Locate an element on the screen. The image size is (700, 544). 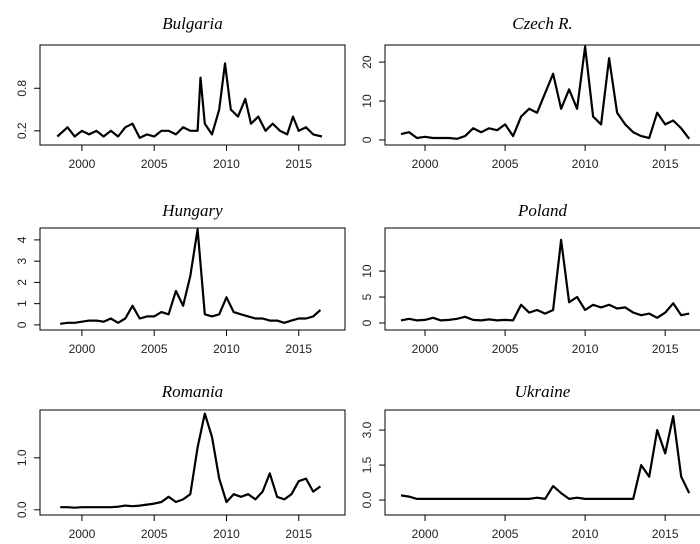
y-tick-label: 3 is located at coordinates (22, 260).